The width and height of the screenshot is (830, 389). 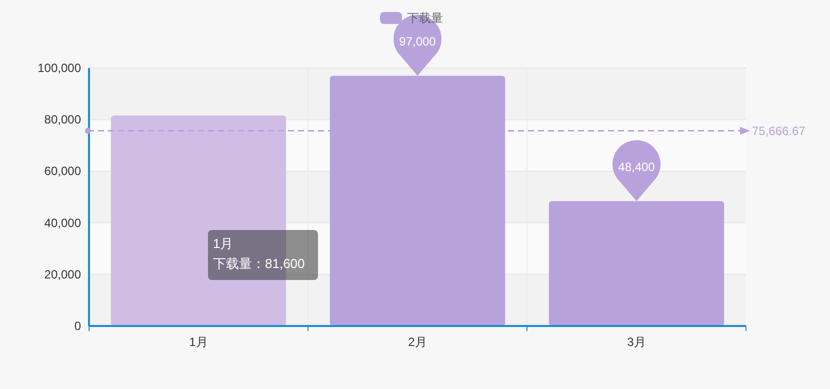 I want to click on y-tick-label: 80,000, so click(x=63, y=119).